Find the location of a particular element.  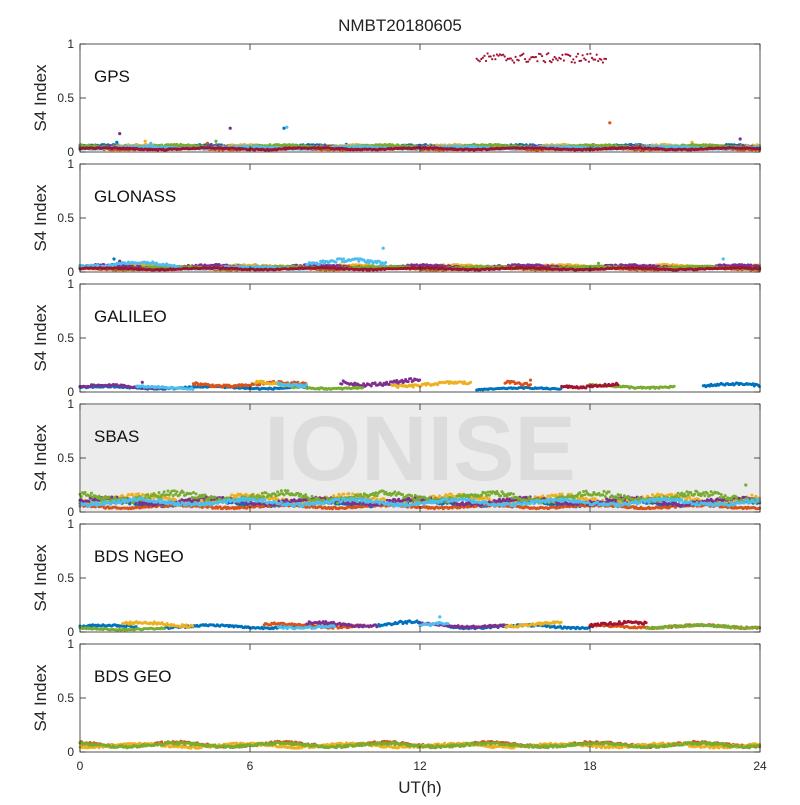

y-tick-label: 0.5 is located at coordinates (65, 98).